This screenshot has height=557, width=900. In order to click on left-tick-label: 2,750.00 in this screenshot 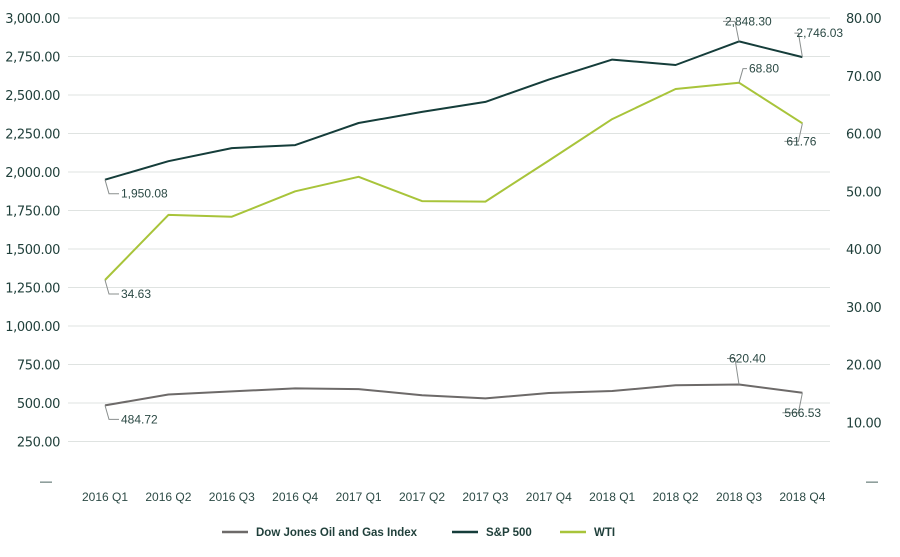, I will do `click(32, 58)`.